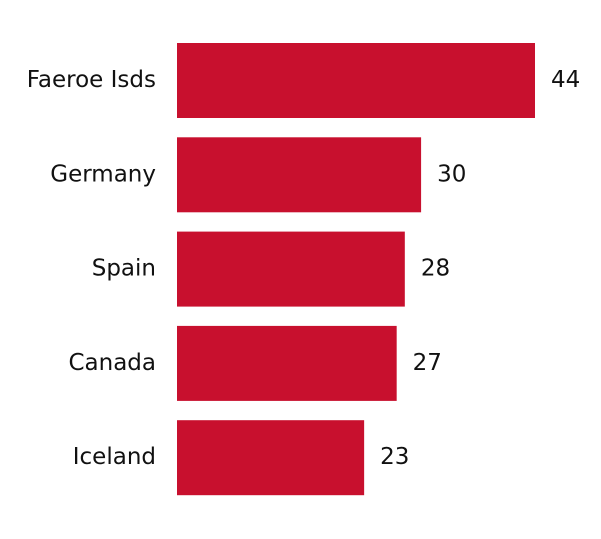 The height and width of the screenshot is (539, 601). Describe the element at coordinates (287, 363) in the screenshot. I see `bar-canada` at that location.